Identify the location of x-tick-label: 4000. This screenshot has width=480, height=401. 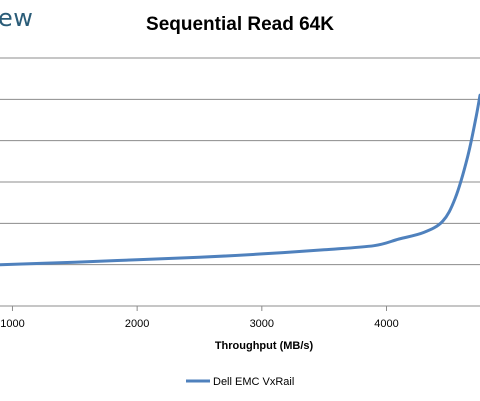
(386, 324).